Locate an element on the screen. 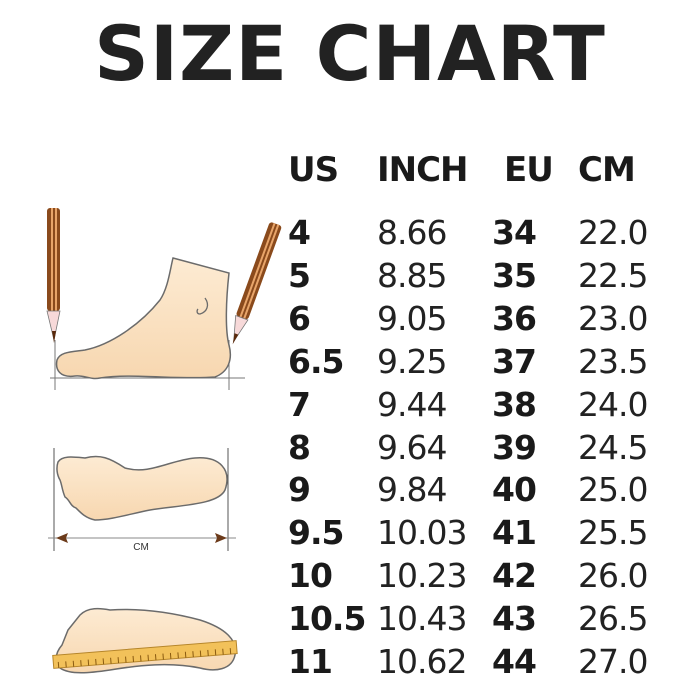 This screenshot has width=700, height=700. sole-length-illustration: CM is located at coordinates (142, 500).